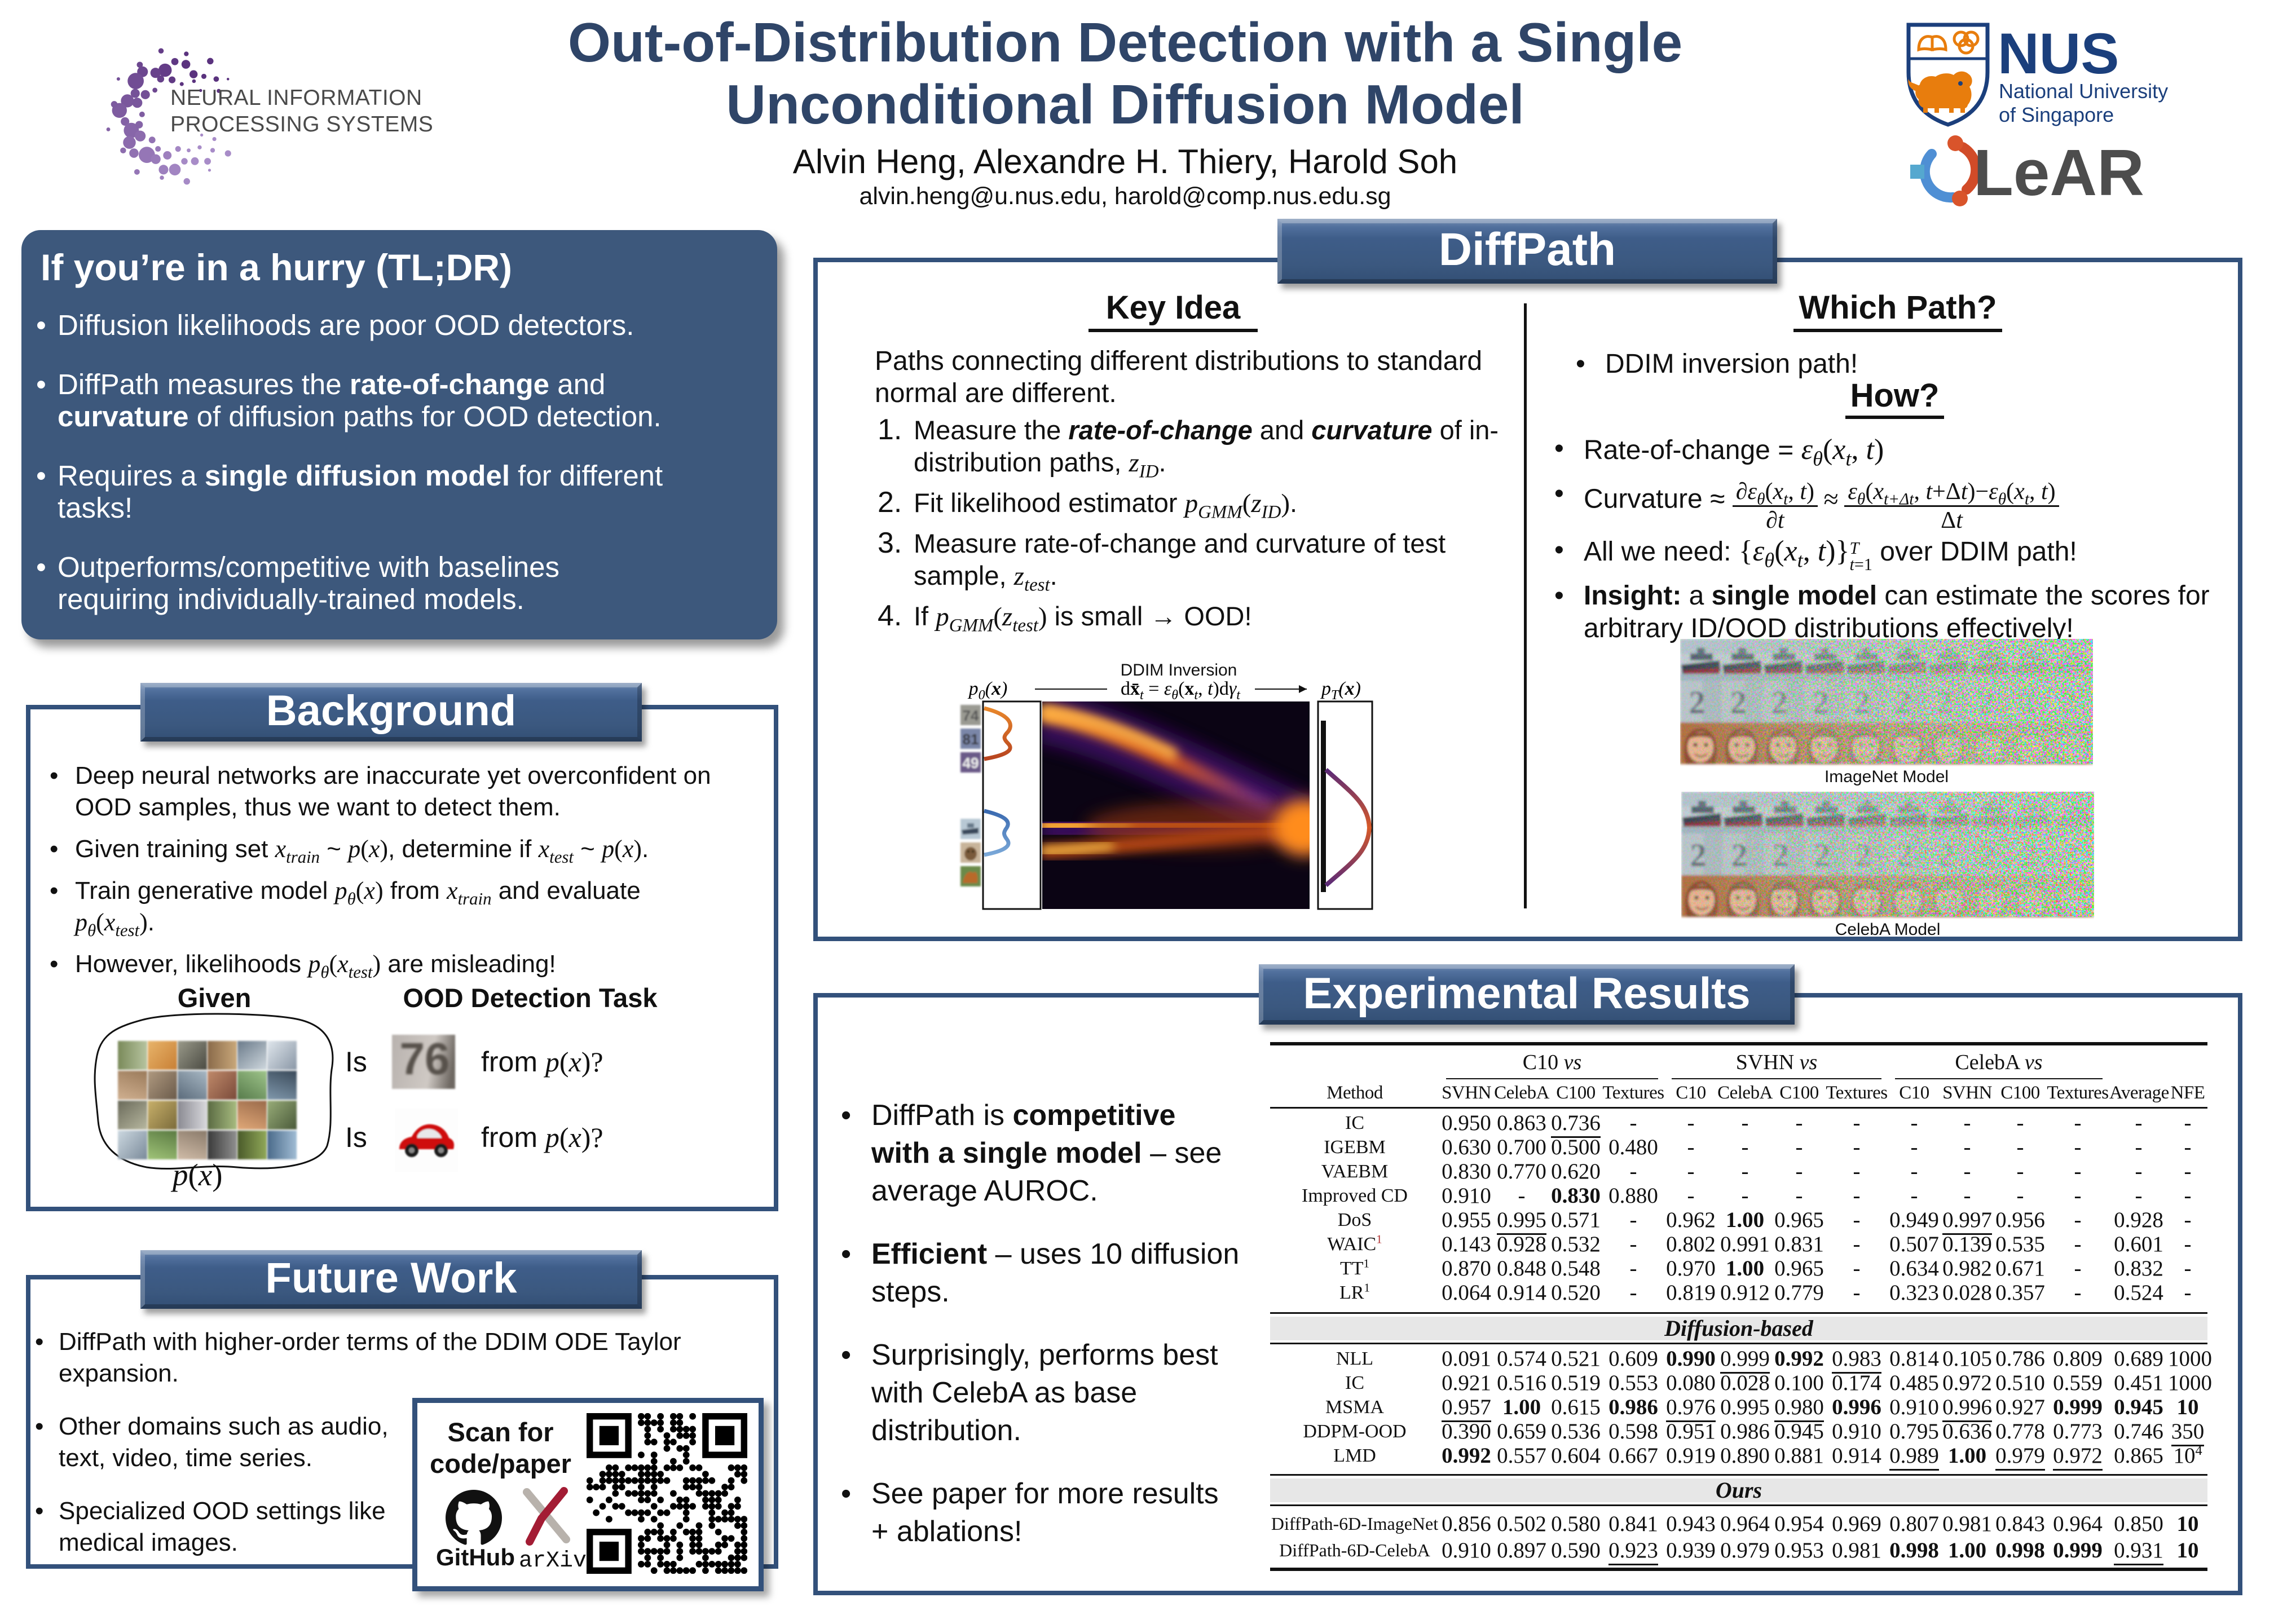 Image resolution: width=2274 pixels, height=1624 pixels. Describe the element at coordinates (2056, 114) in the screenshot. I see `svg-text: of Singapore` at that location.